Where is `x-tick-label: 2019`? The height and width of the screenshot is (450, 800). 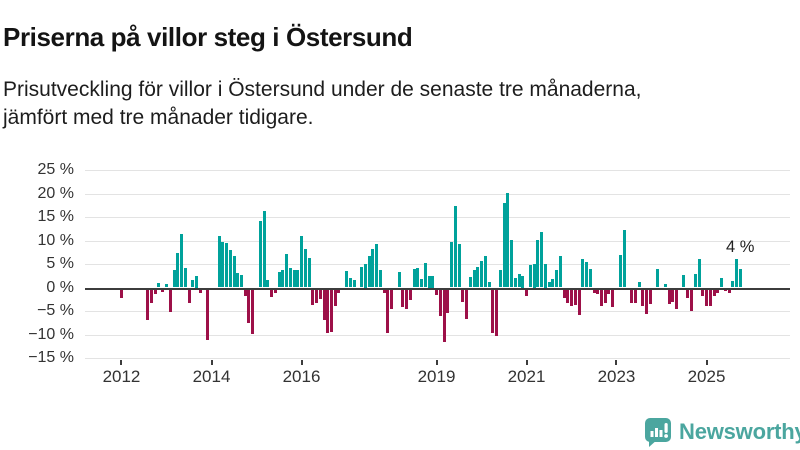 x-tick-label: 2019 is located at coordinates (436, 376).